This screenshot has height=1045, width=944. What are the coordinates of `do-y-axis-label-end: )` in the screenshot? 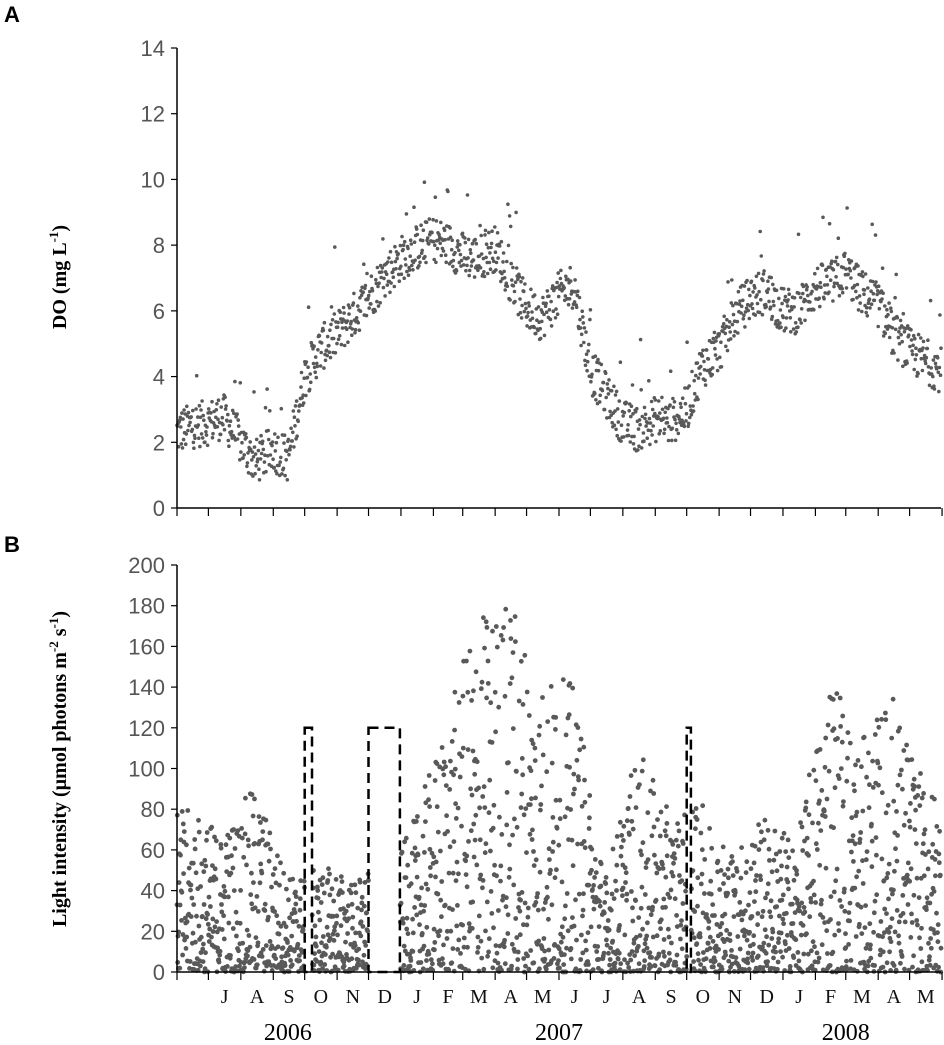 It's located at (60, 228).